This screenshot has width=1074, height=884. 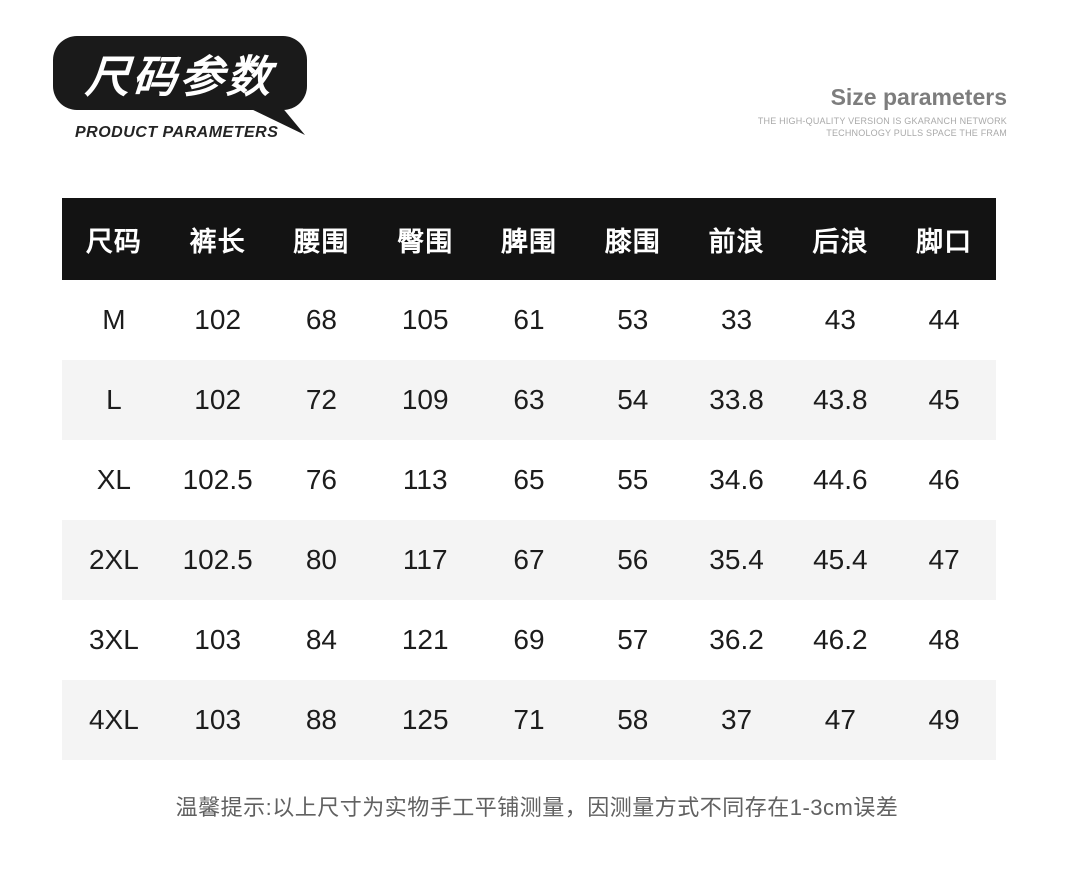 I want to click on table-cell: 54, so click(x=633, y=399).